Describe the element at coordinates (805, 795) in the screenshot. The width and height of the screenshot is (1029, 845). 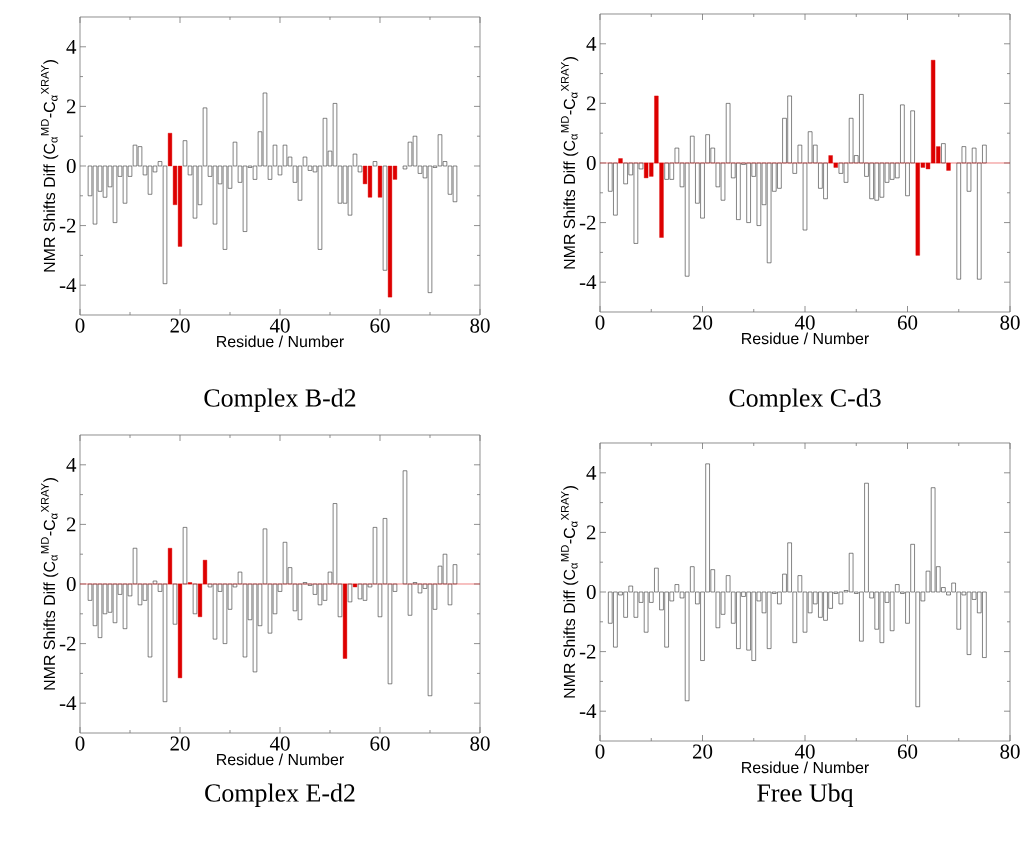
I see `text: Free Ubq` at that location.